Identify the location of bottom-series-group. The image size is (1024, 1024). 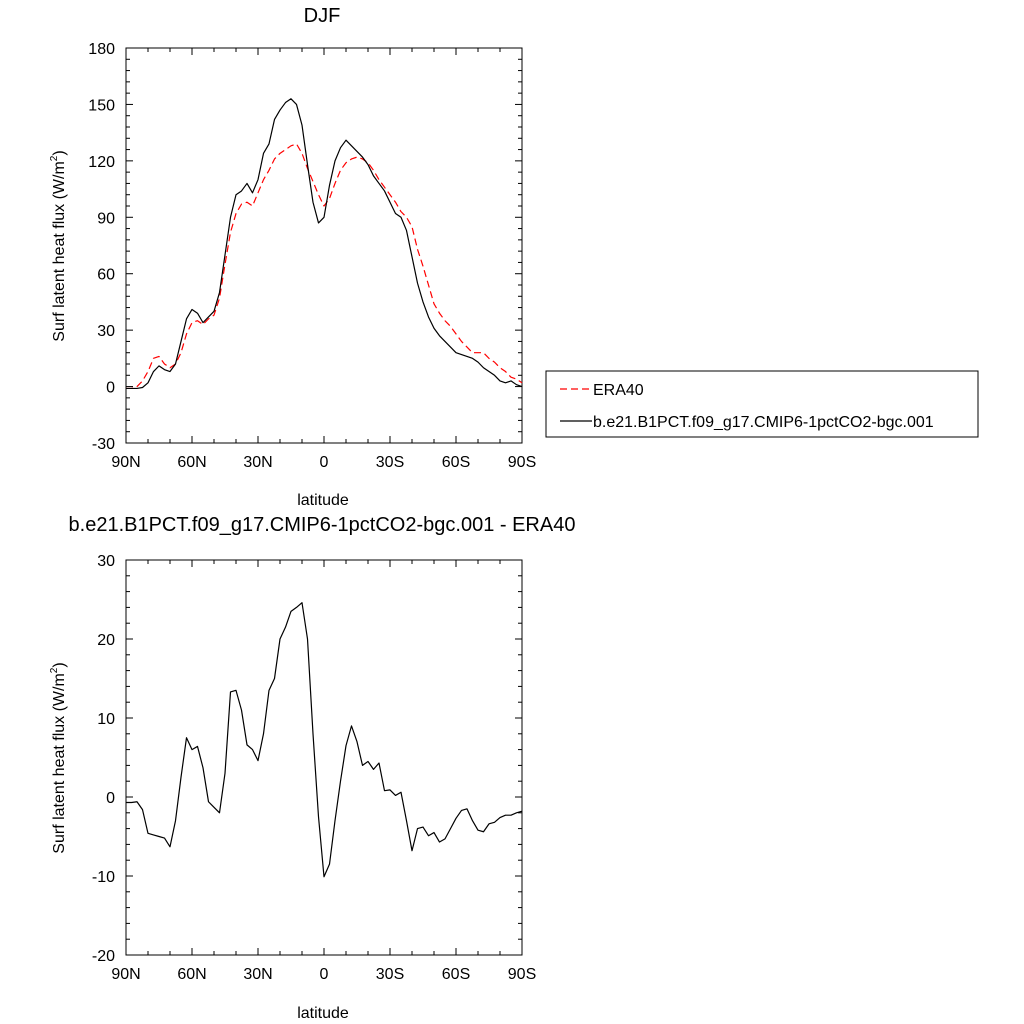
(324, 740).